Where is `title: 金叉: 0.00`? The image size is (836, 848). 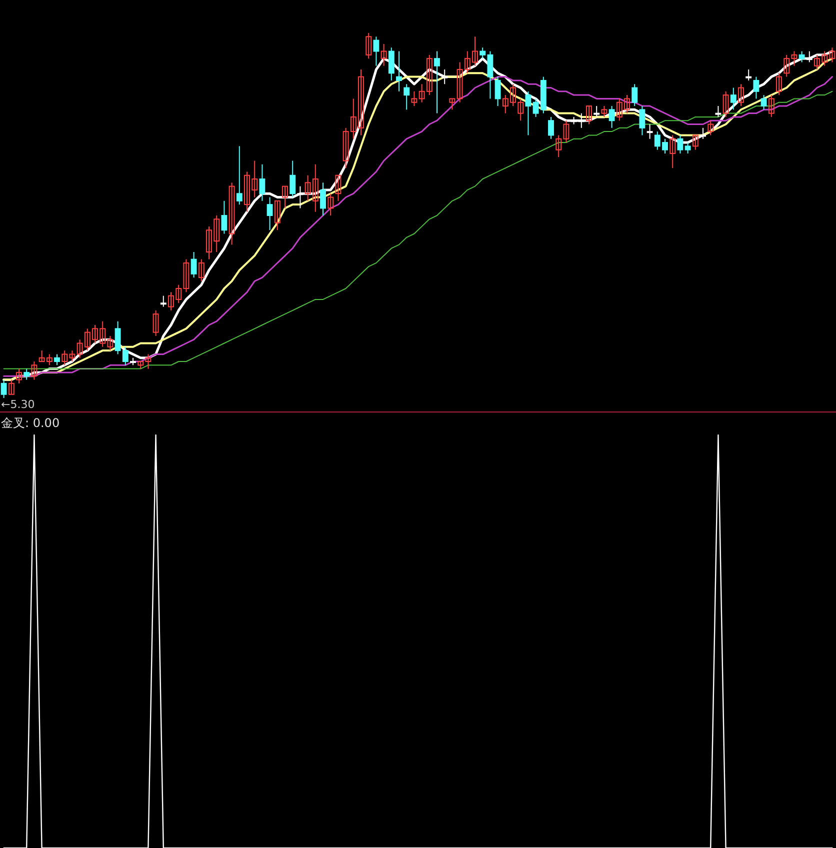
title: 金叉: 0.00 is located at coordinates (30, 423).